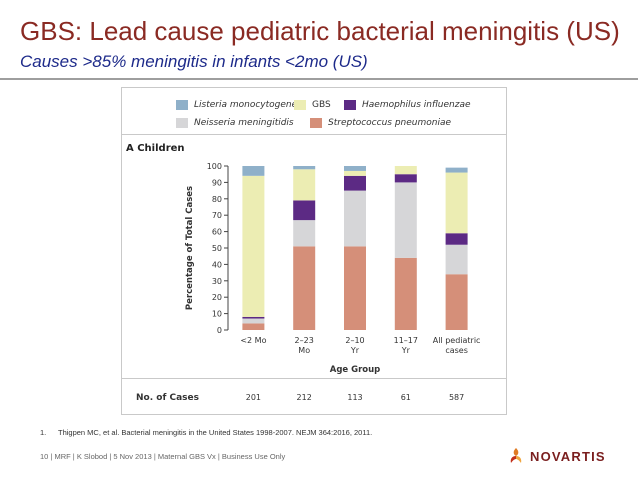 Image resolution: width=638 pixels, height=479 pixels. I want to click on legend-swatch-haemophilus, so click(350, 105).